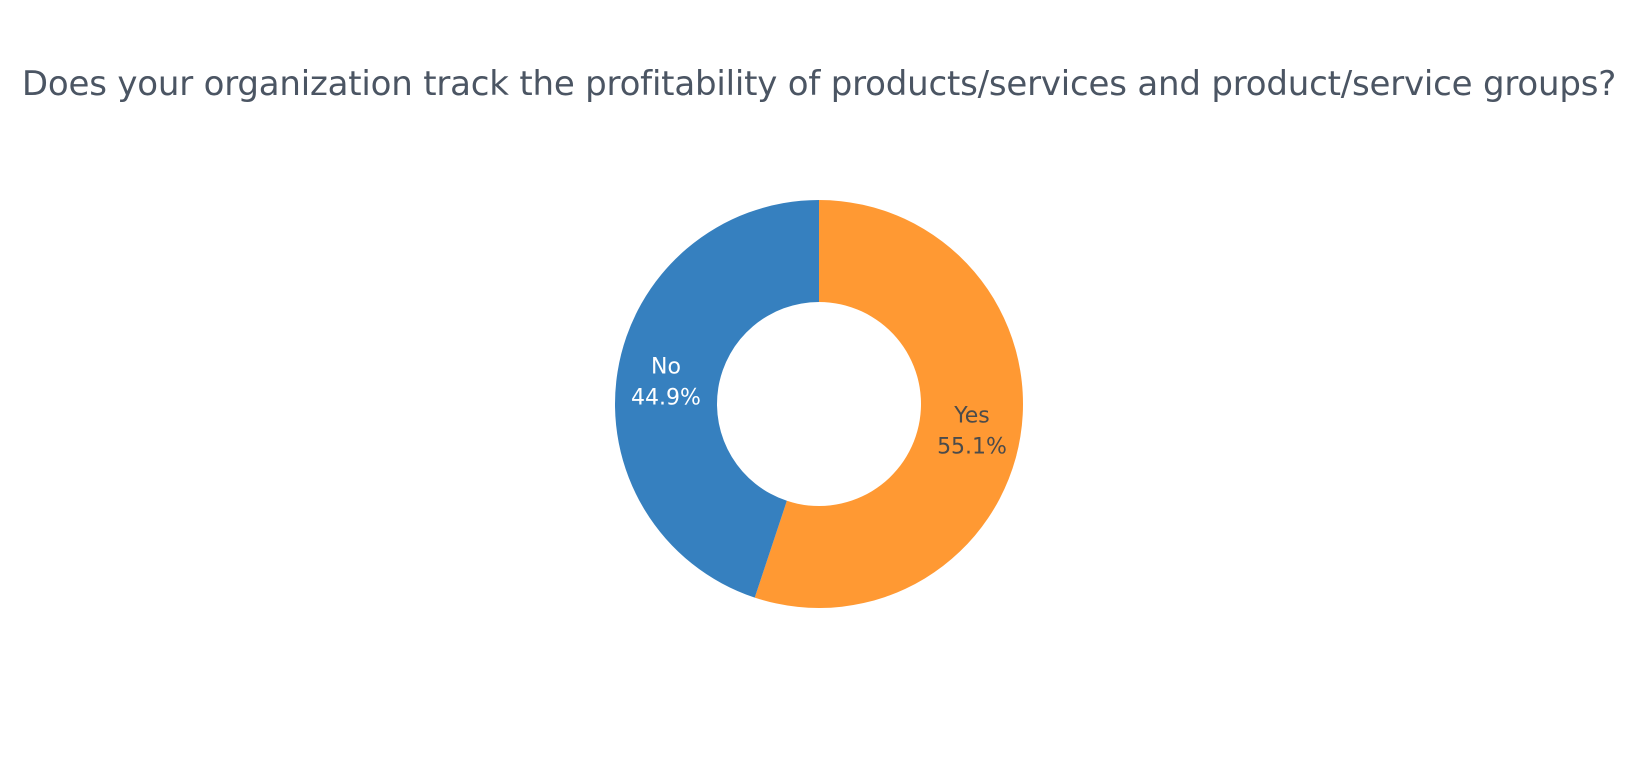  I want to click on slice-value-label: 55.1%, so click(972, 447).